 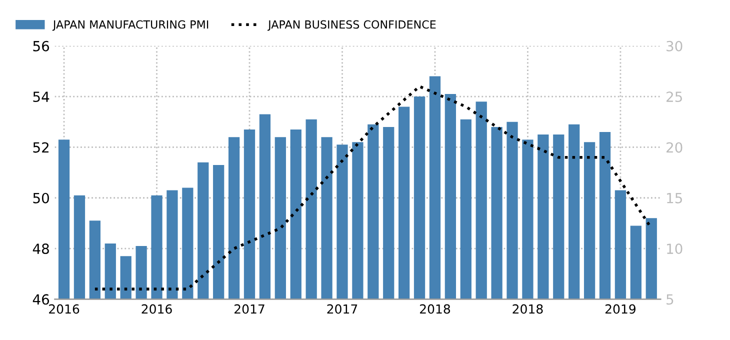 What do you see at coordinates (670, 299) in the screenshot?
I see `y2-tick-label: 5` at bounding box center [670, 299].